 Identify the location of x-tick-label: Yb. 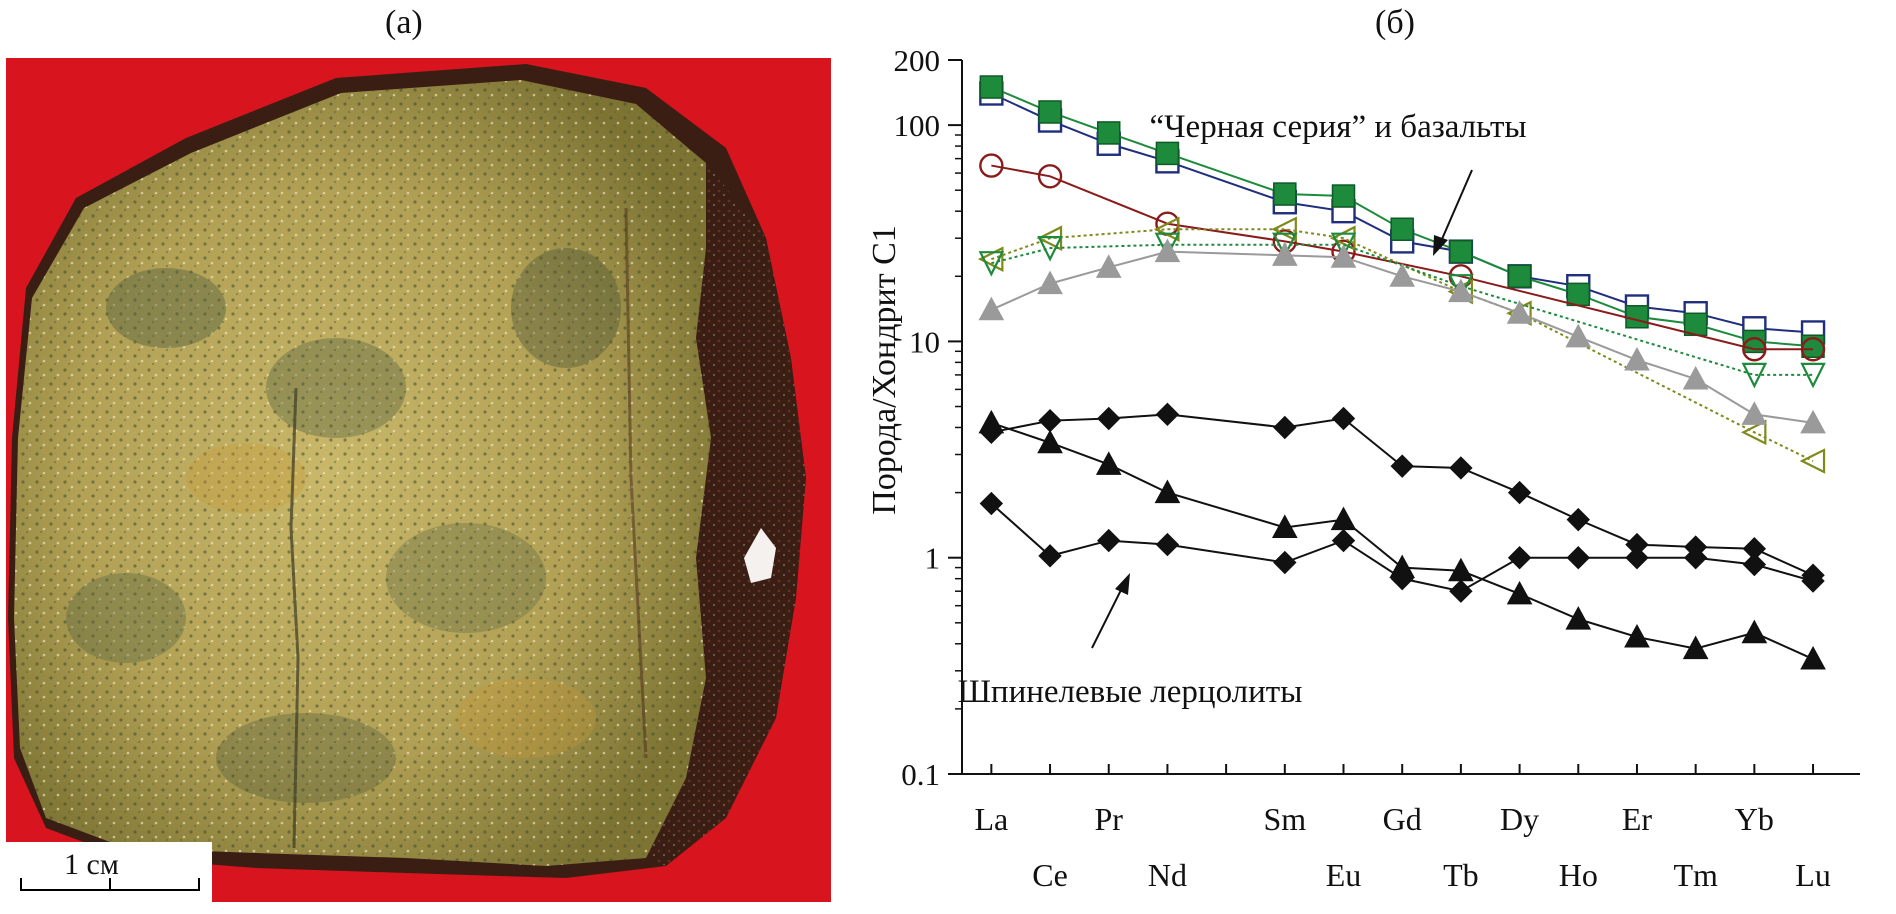
(1754, 819).